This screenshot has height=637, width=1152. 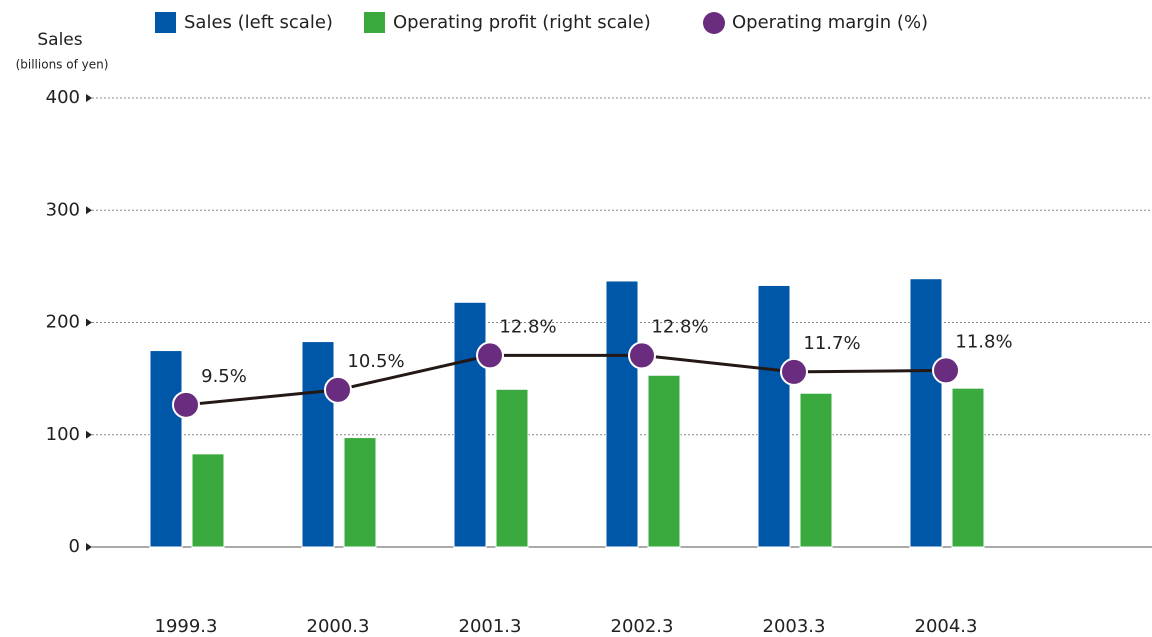 I want to click on legend-label: Operating profit (right scale), so click(x=522, y=22).